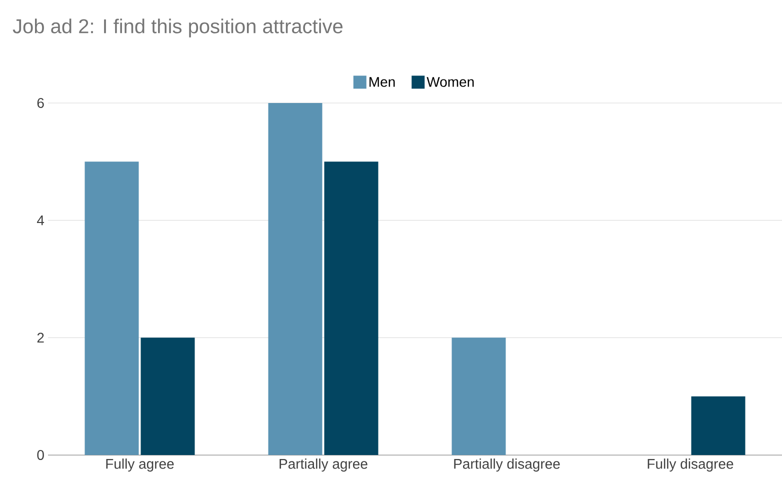 This screenshot has width=782, height=480. Describe the element at coordinates (40, 455) in the screenshot. I see `y-tick-label: 0` at that location.